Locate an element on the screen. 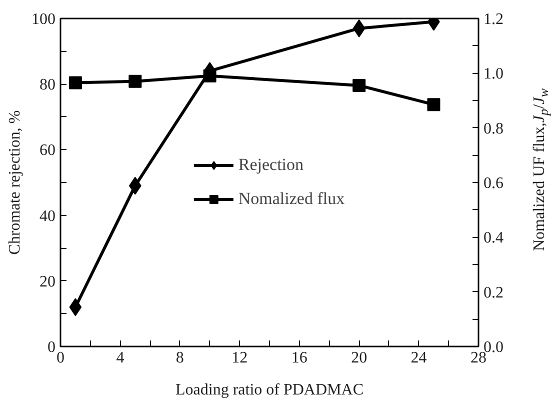 The image size is (552, 401). x-tick-label: 16 is located at coordinates (299, 358).